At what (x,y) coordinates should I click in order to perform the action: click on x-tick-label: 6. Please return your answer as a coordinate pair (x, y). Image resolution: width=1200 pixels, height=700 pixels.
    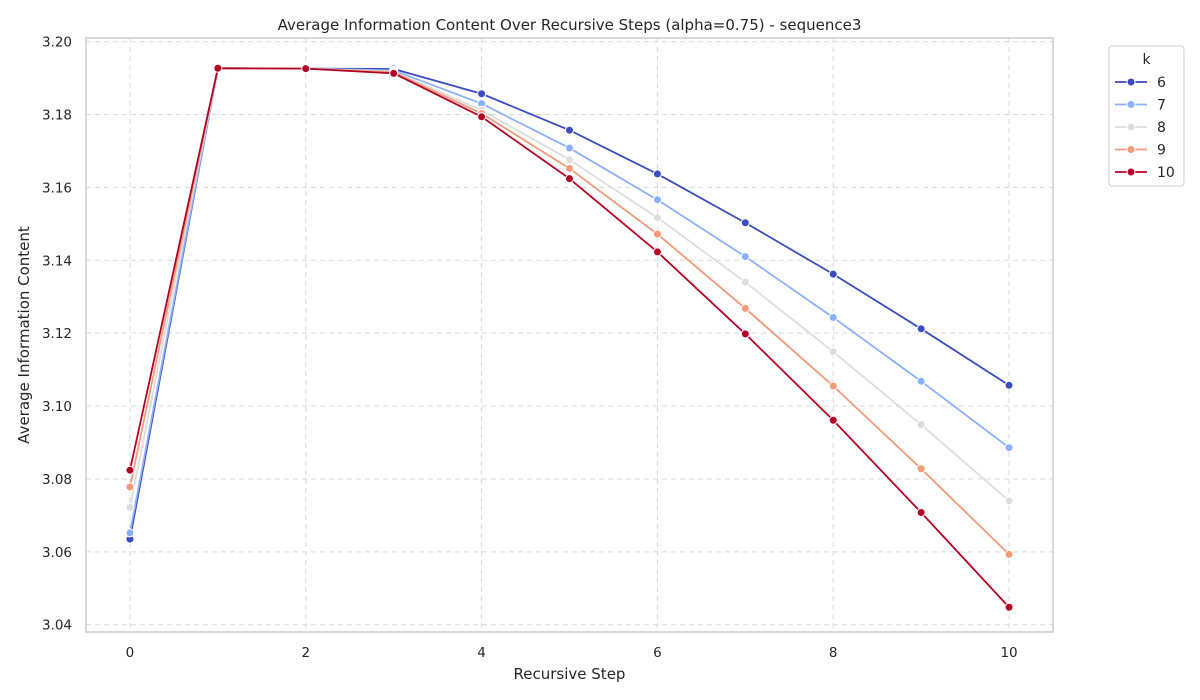
    Looking at the image, I should click on (657, 653).